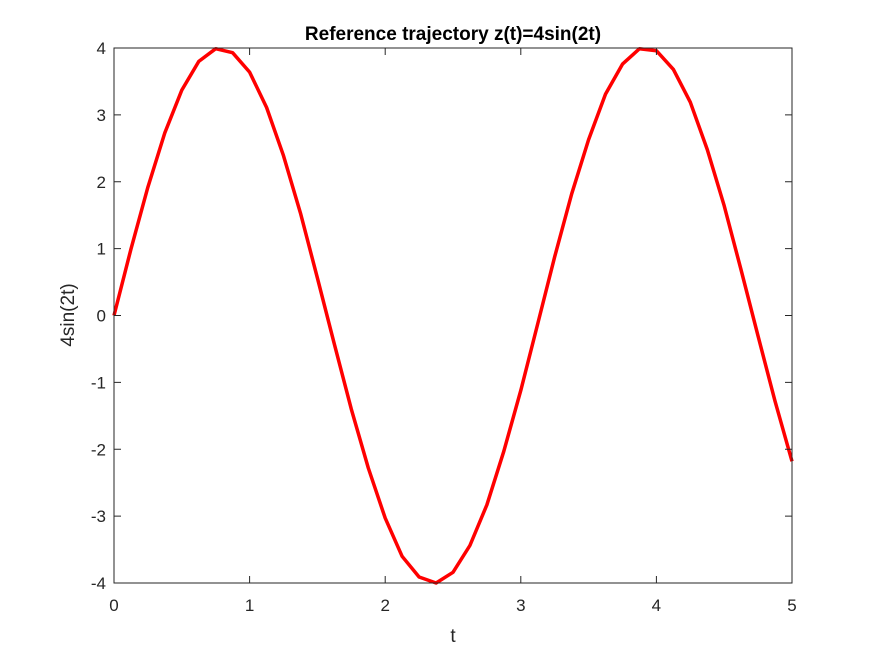 The image size is (875, 656). Describe the element at coordinates (249, 605) in the screenshot. I see `x-tick-label: 1` at that location.